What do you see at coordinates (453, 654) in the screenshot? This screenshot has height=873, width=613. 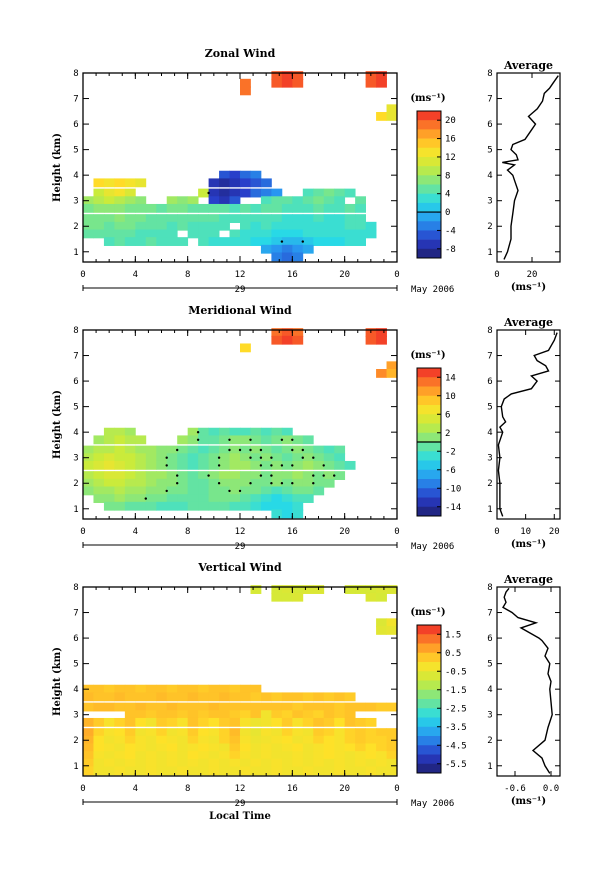 I see `colorbar-tick-label: 0.5` at bounding box center [453, 654].